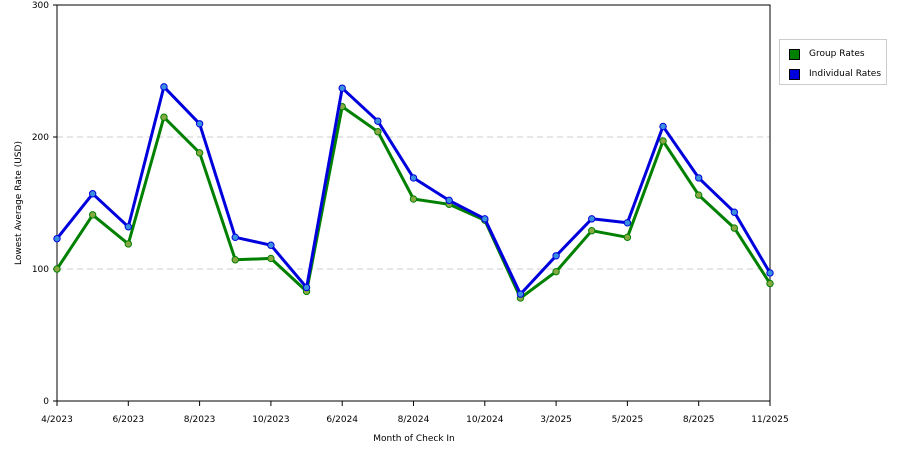 Image resolution: width=900 pixels, height=450 pixels. I want to click on y-tick-label: 200, so click(40, 138).